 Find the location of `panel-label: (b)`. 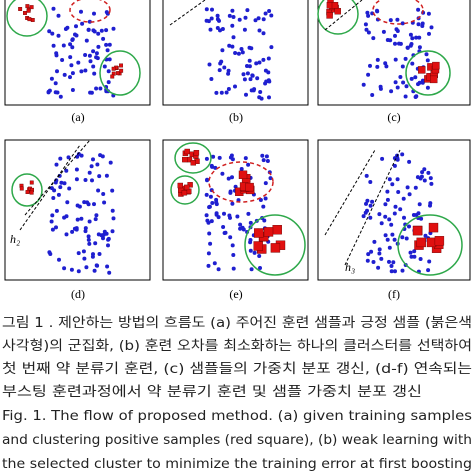

panel-label: (b) is located at coordinates (236, 117).